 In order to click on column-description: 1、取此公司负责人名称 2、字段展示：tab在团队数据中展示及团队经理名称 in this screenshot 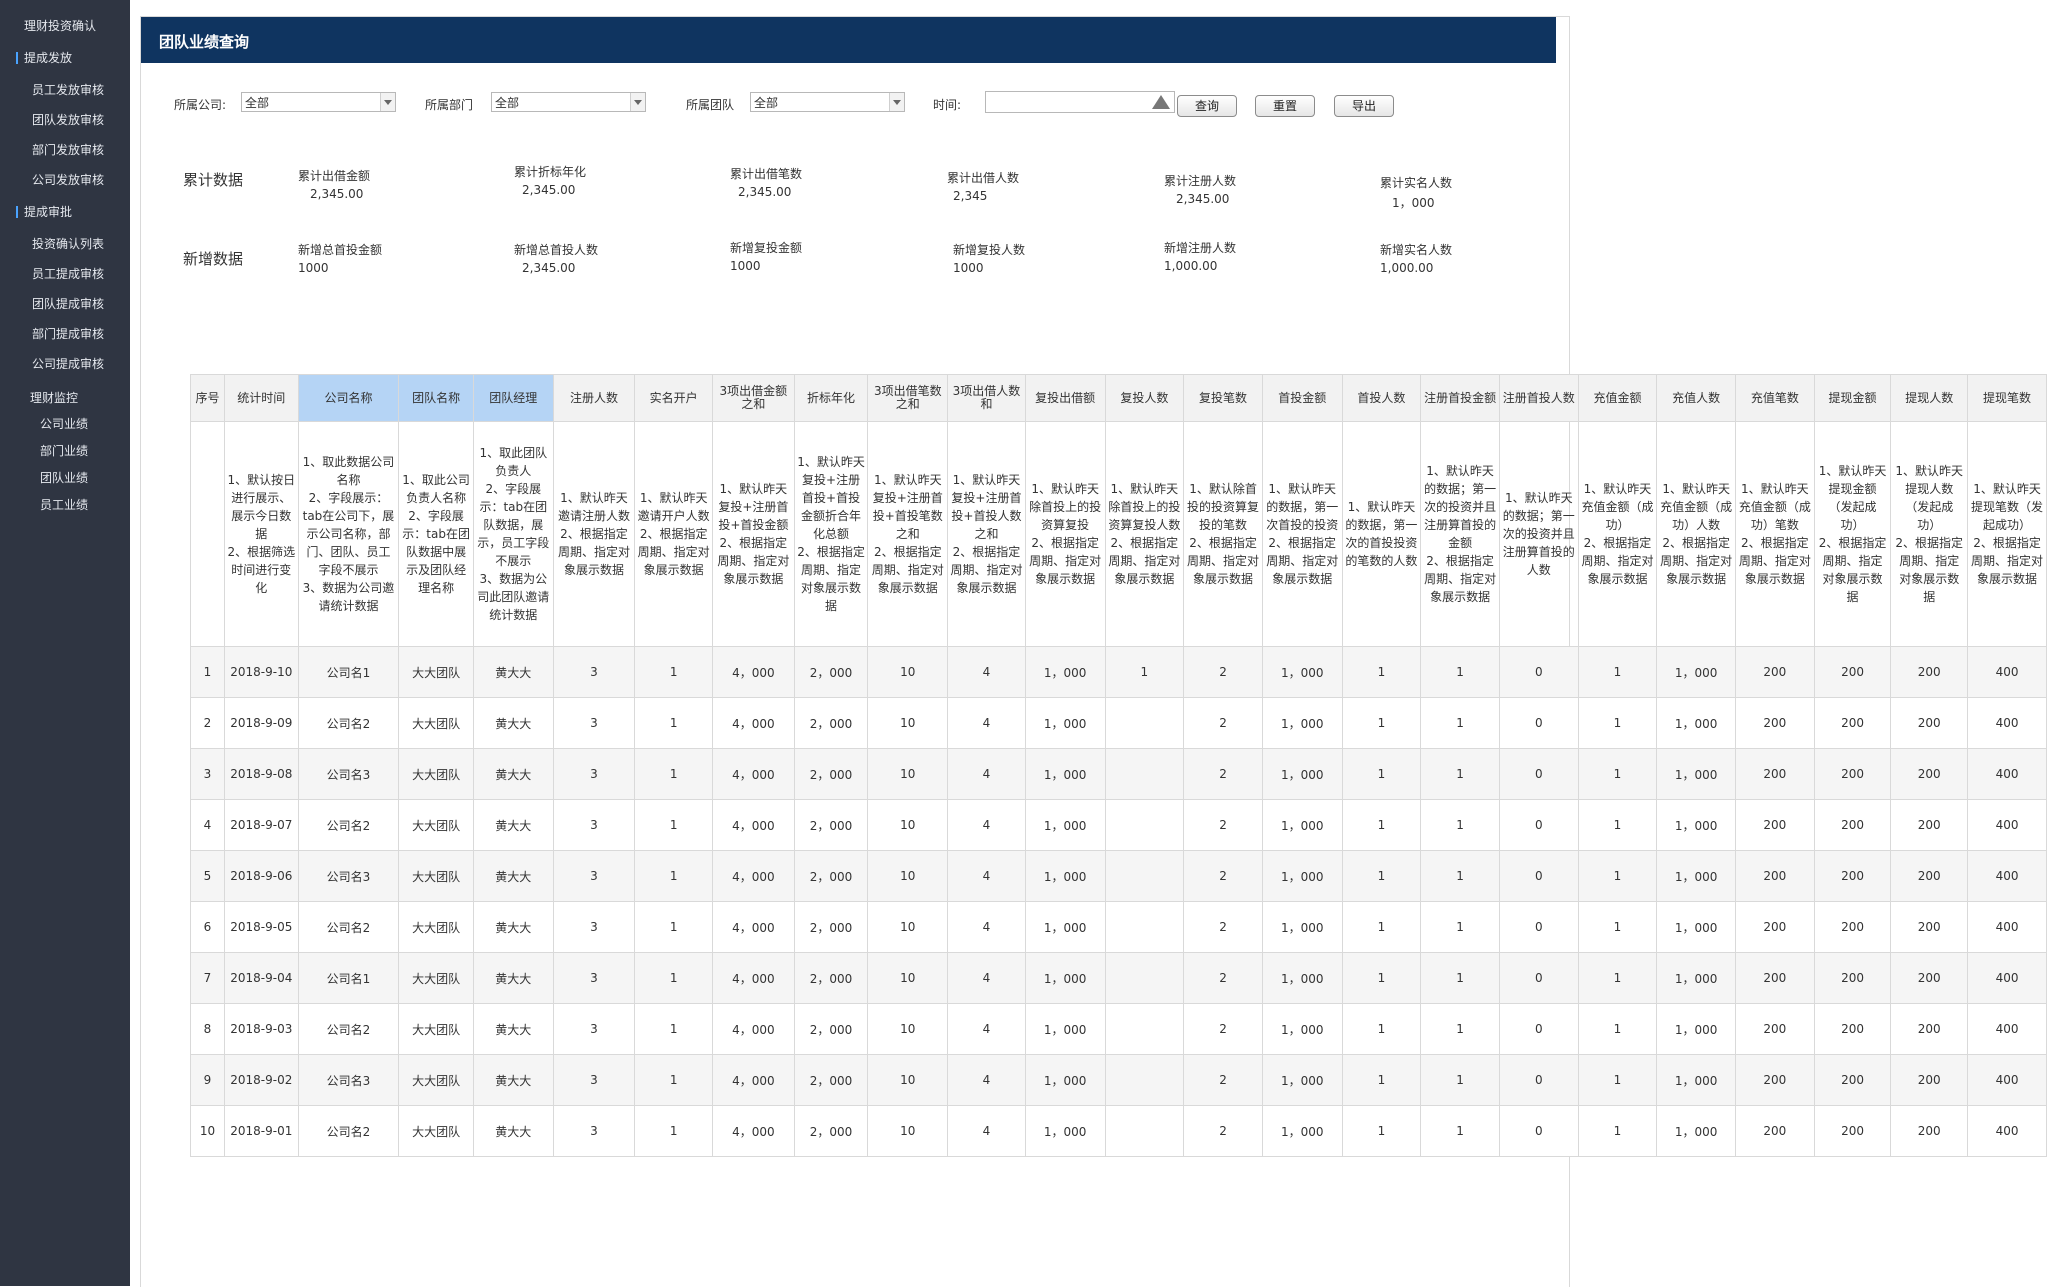, I will do `click(436, 534)`.